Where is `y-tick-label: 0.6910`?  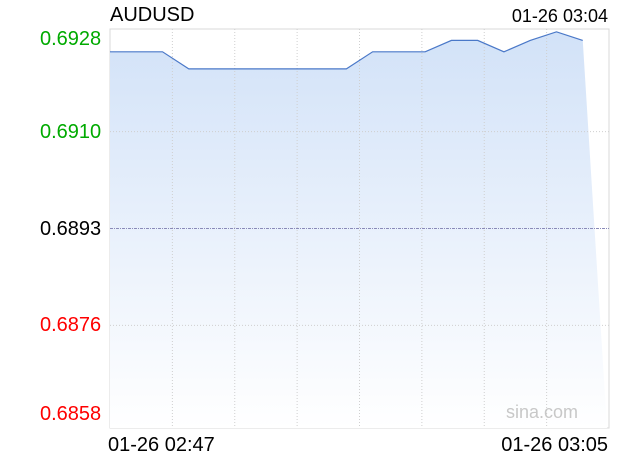 y-tick-label: 0.6910 is located at coordinates (71, 131).